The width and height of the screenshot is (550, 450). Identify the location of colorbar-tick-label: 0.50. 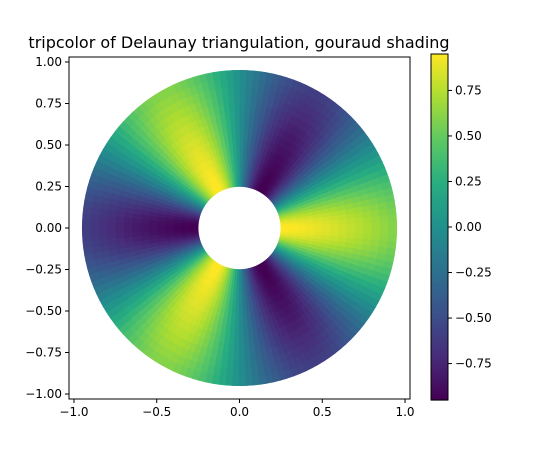
(468, 136).